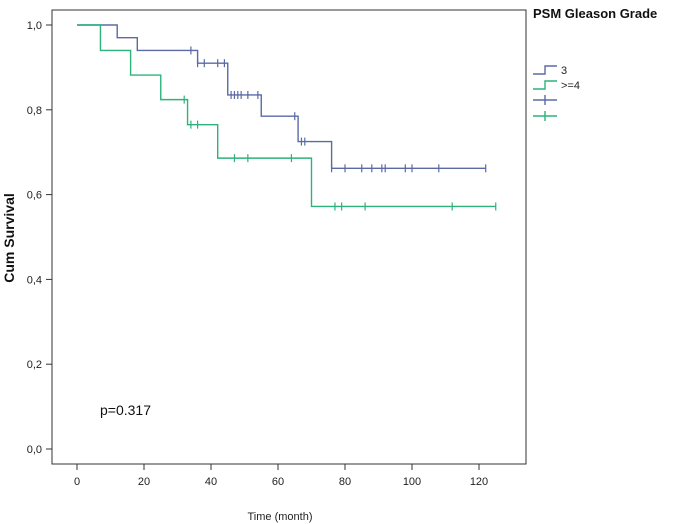  What do you see at coordinates (39, 238) in the screenshot?
I see `y-axis: 0,0 0,2 0,4 0,6 0,8 1,0` at bounding box center [39, 238].